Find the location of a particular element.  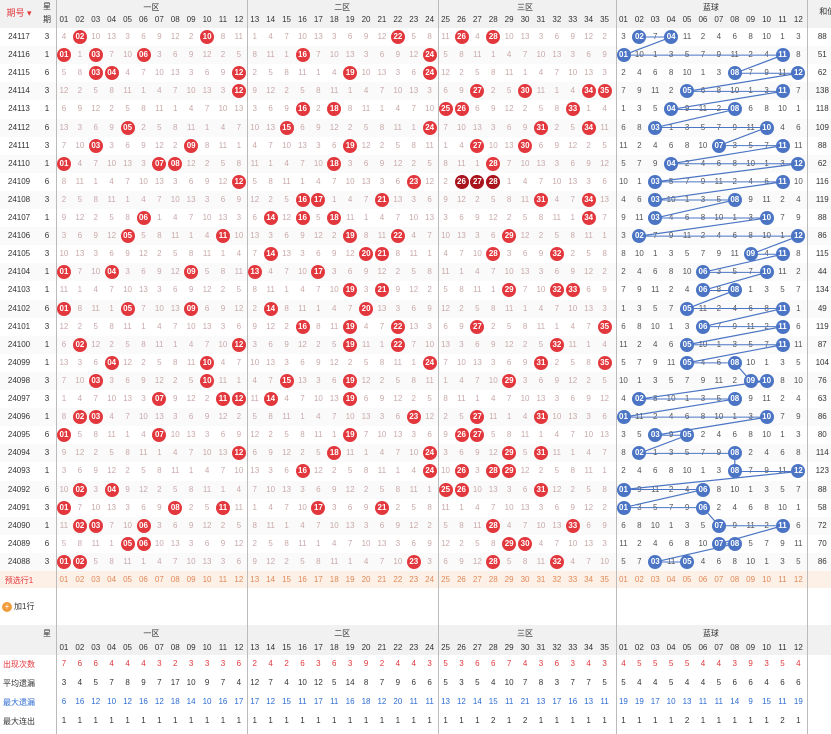

predict-red-cell: 33 is located at coordinates (573, 579).